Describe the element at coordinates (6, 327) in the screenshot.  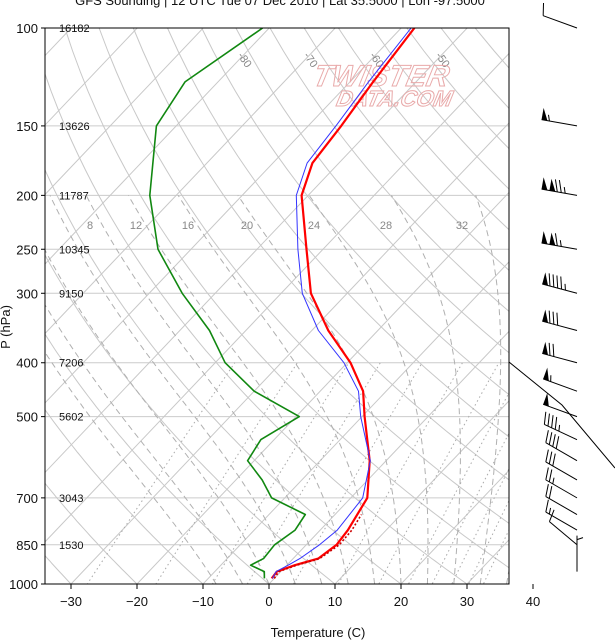
I see `y-axis-label: P (hPa)` at that location.